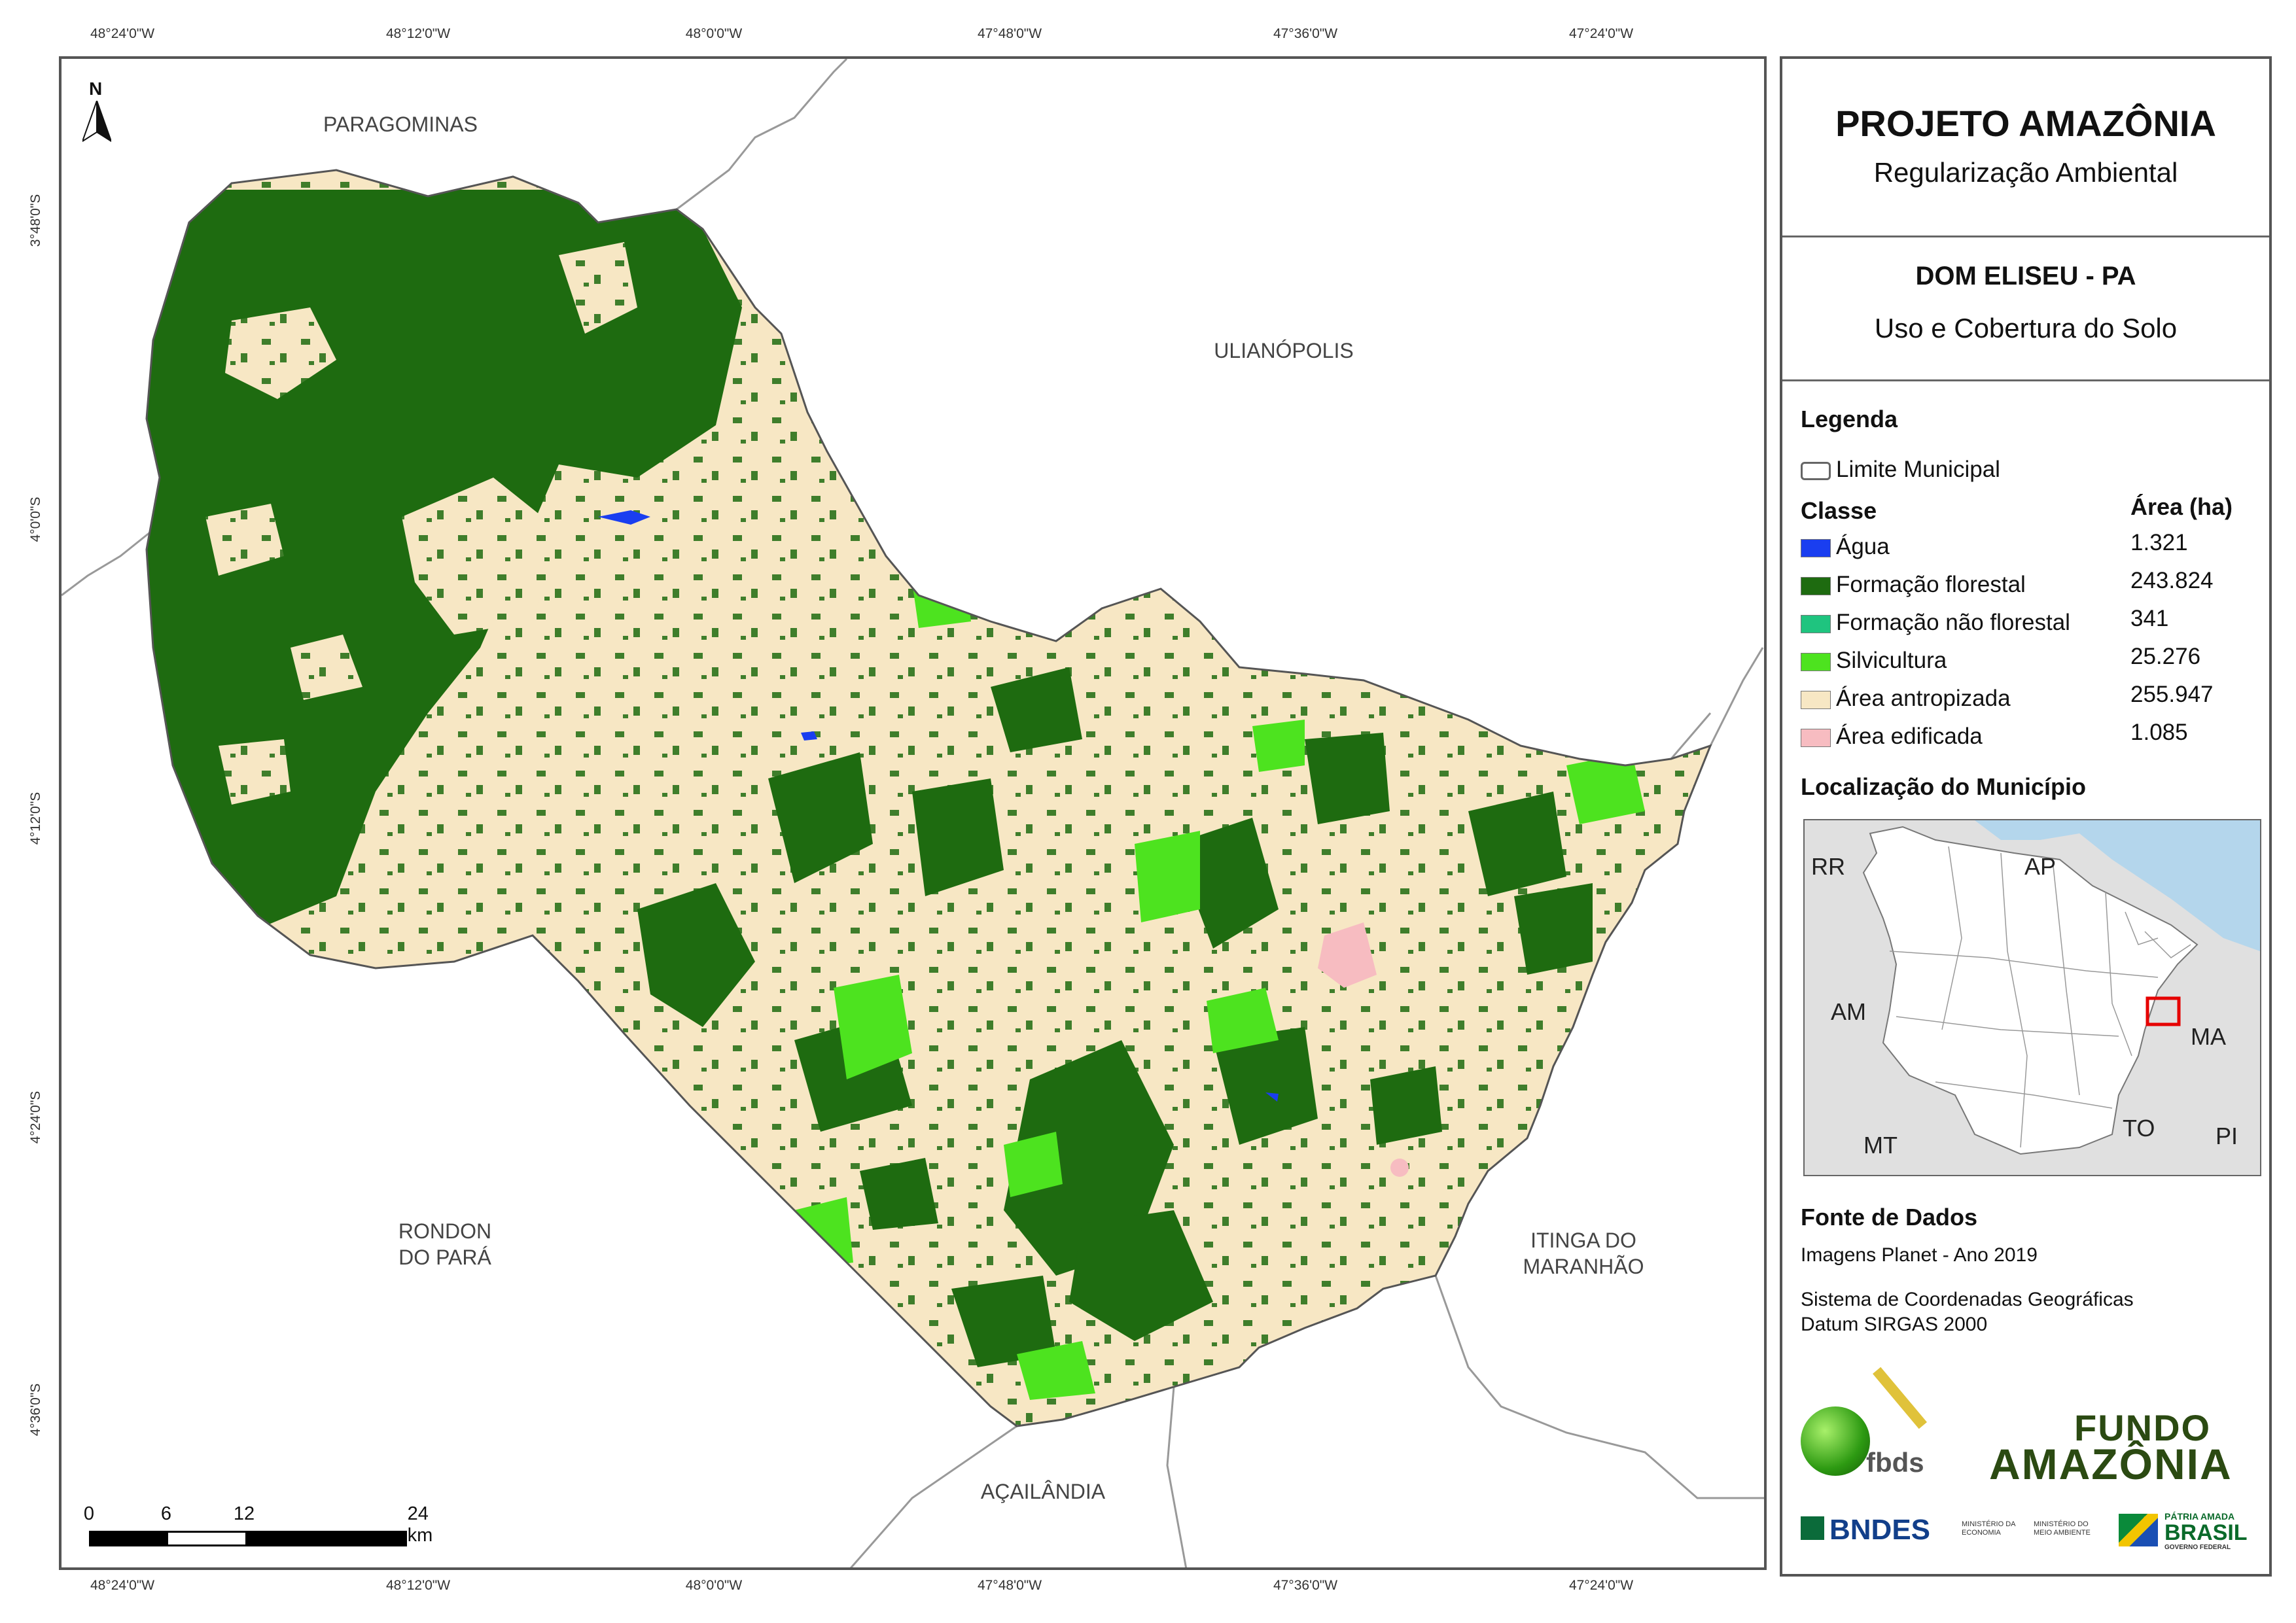 The width and height of the screenshot is (2296, 1623). Describe the element at coordinates (35, 519) in the screenshot. I see `coord-left-2: 4°0'0"S` at that location.